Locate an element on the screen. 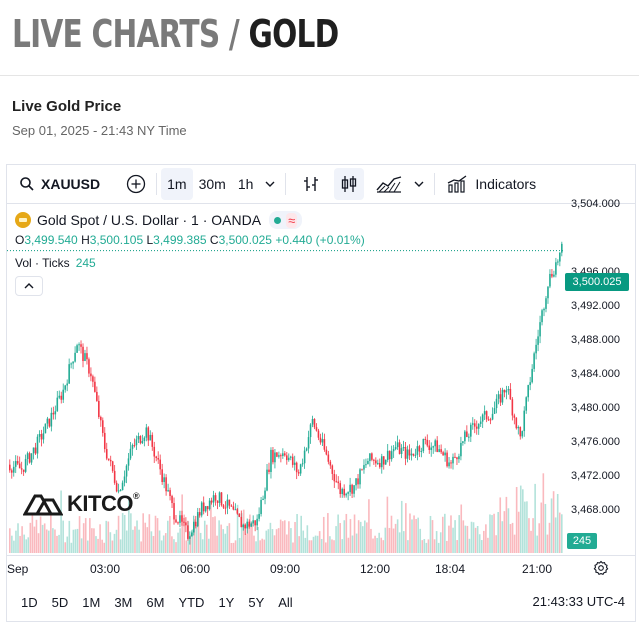 This screenshot has height=626, width=639. utc-clock: 21:43:33 UTC-4 is located at coordinates (579, 601).